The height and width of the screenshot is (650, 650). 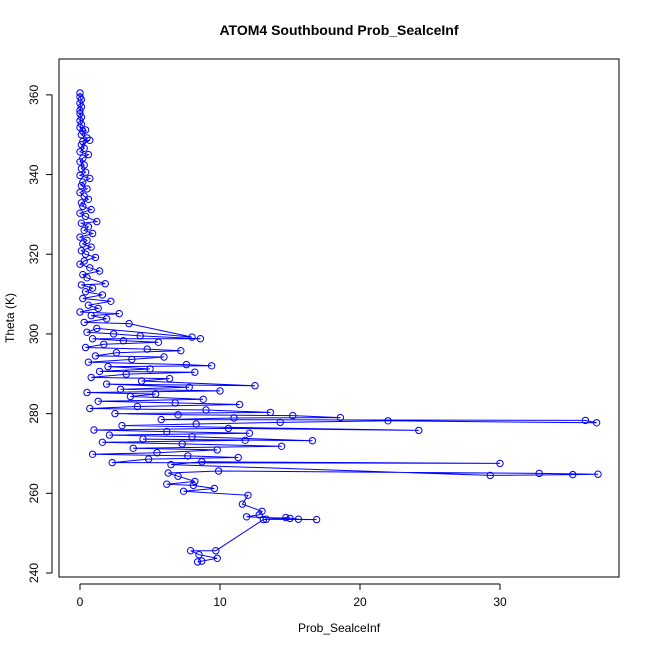 What do you see at coordinates (292, 596) in the screenshot?
I see `x-axis: 0 10 20 30` at bounding box center [292, 596].